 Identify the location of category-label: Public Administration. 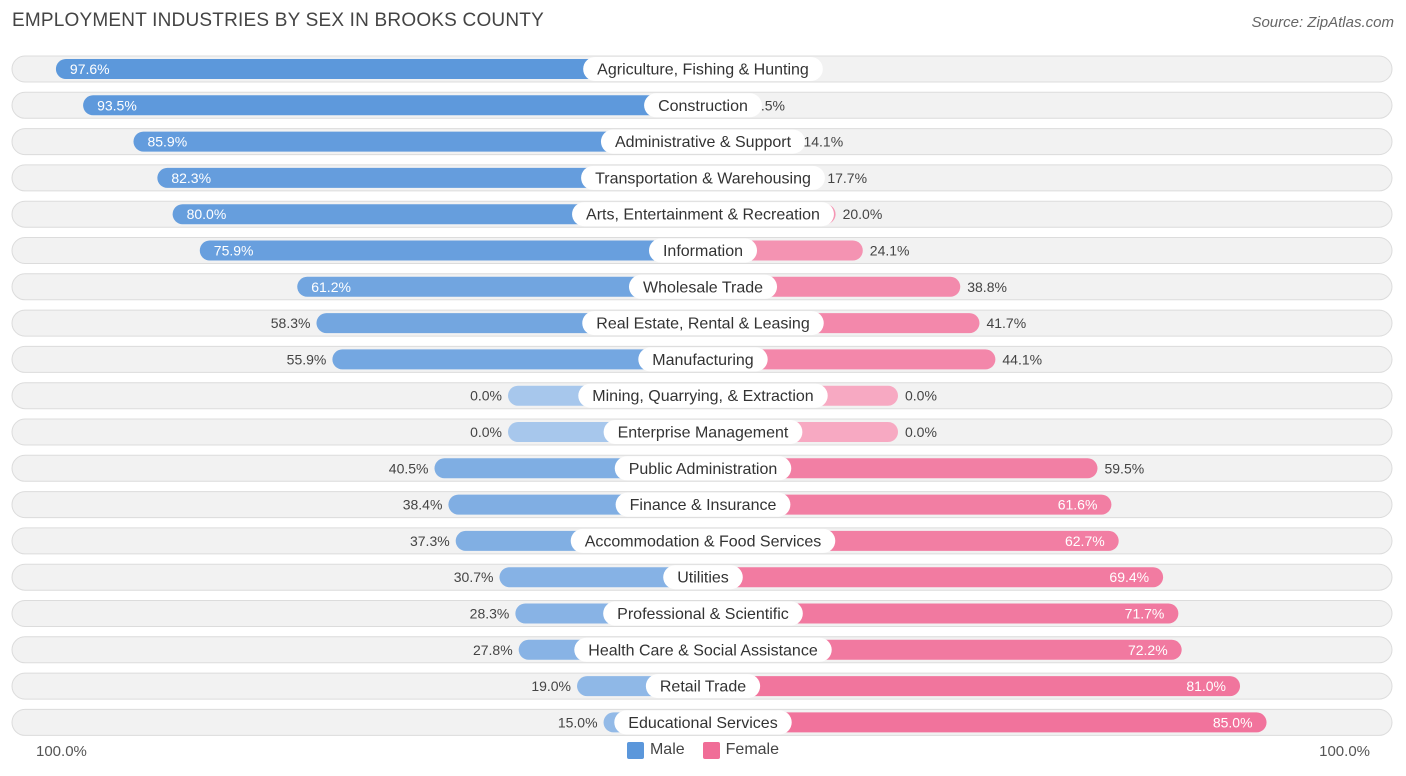
(703, 469).